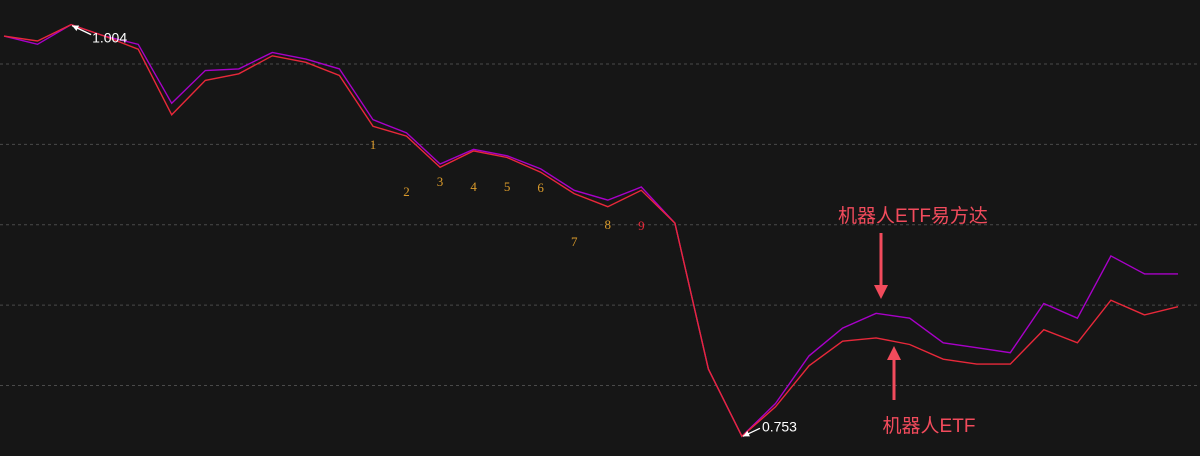 This screenshot has height=456, width=1200. What do you see at coordinates (76, 28) in the screenshot?
I see `max-arrow-head` at bounding box center [76, 28].